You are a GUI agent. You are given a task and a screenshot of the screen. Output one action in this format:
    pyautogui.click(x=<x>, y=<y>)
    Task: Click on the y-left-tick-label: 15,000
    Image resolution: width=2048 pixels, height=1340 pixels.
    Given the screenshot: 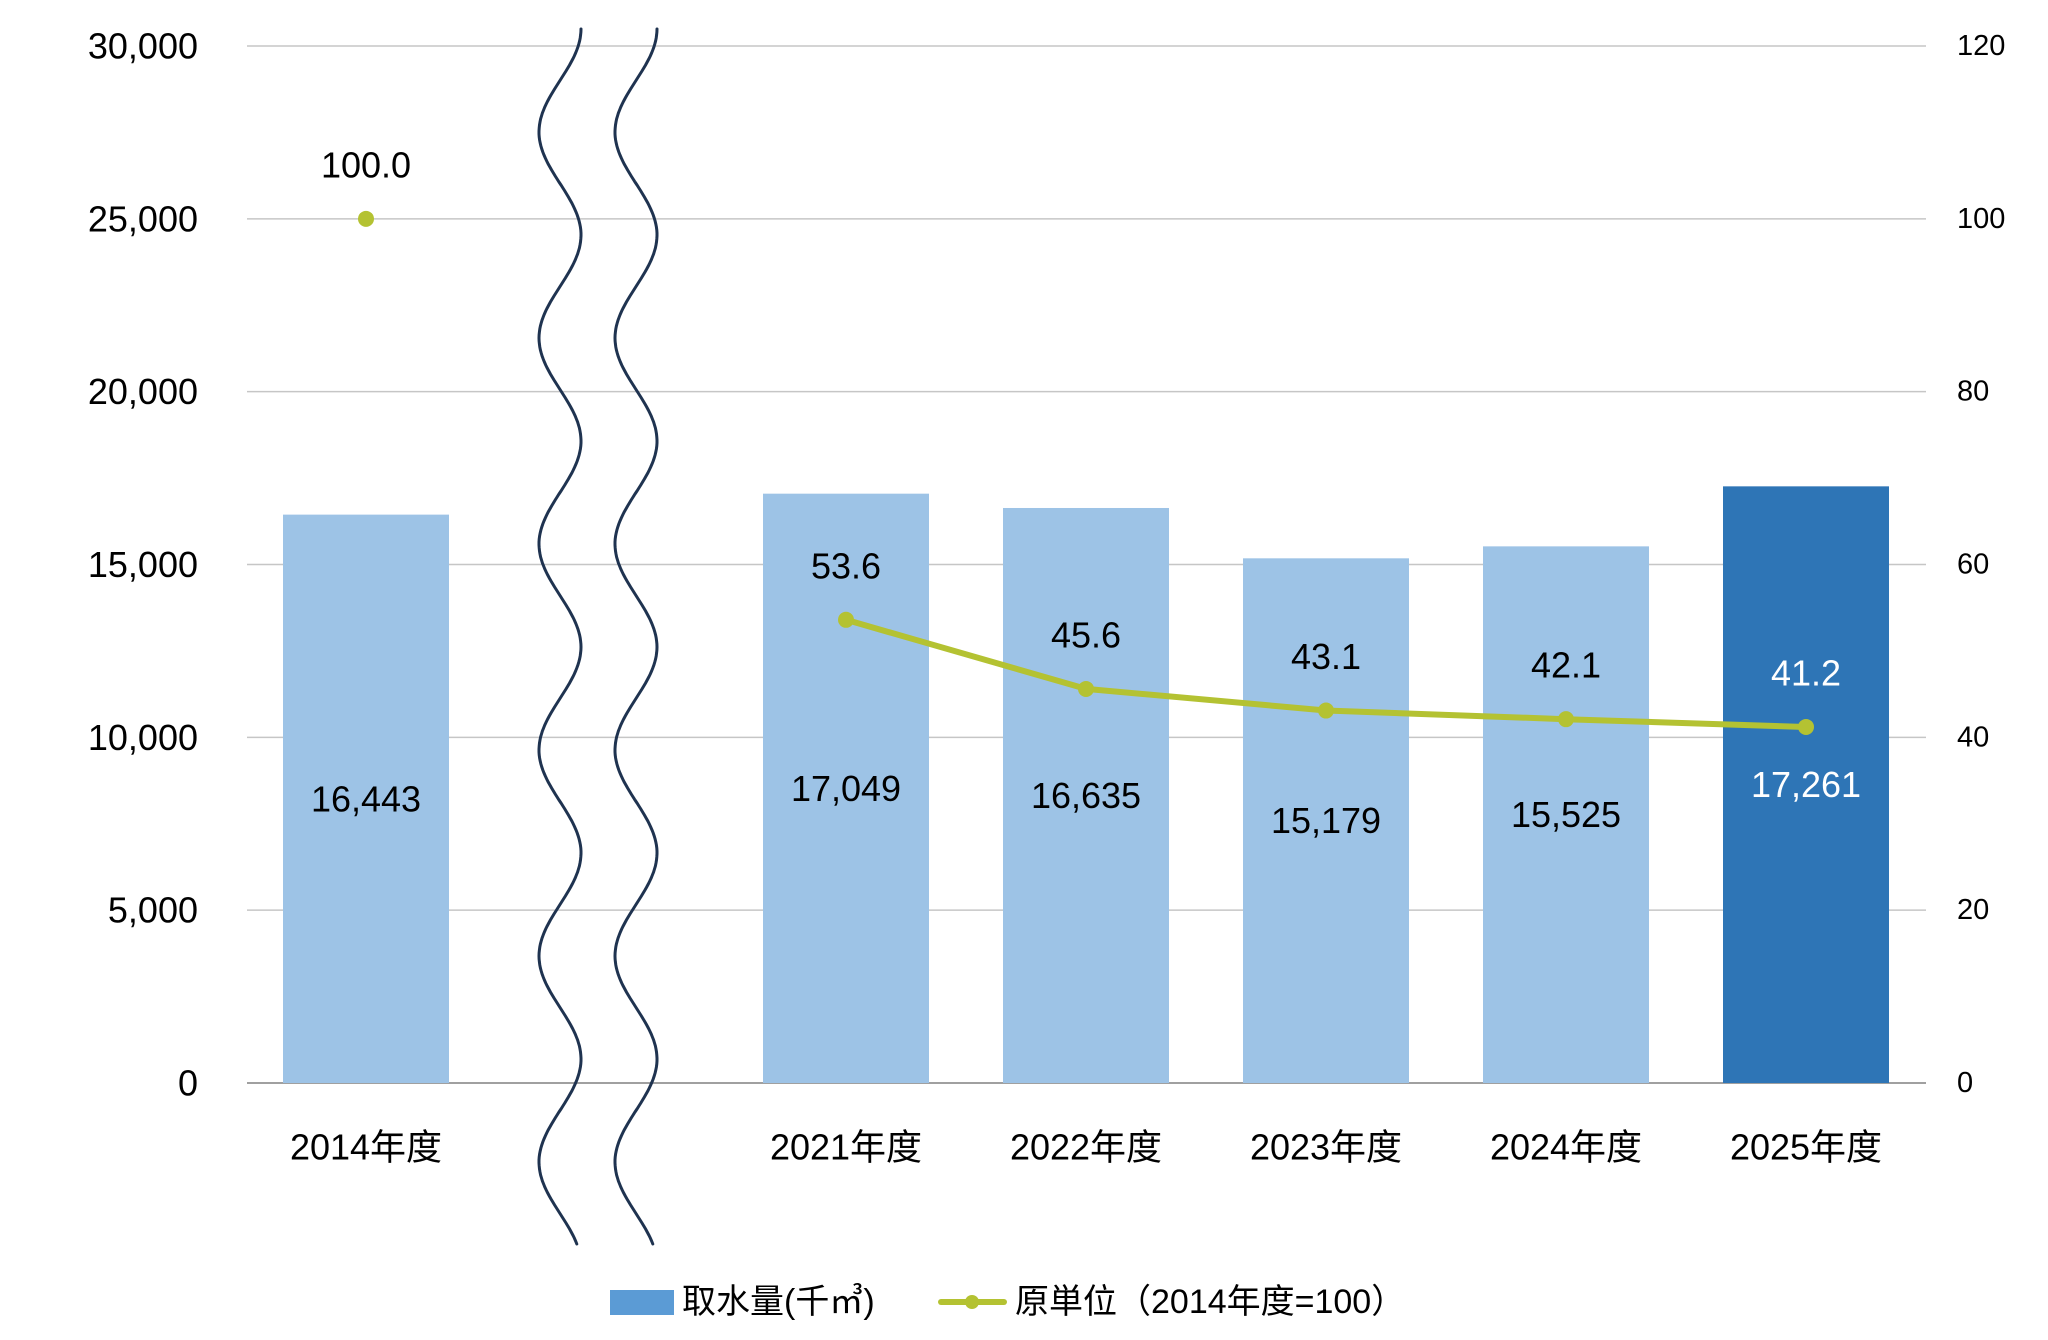 What is the action you would take?
    pyautogui.click(x=143, y=564)
    